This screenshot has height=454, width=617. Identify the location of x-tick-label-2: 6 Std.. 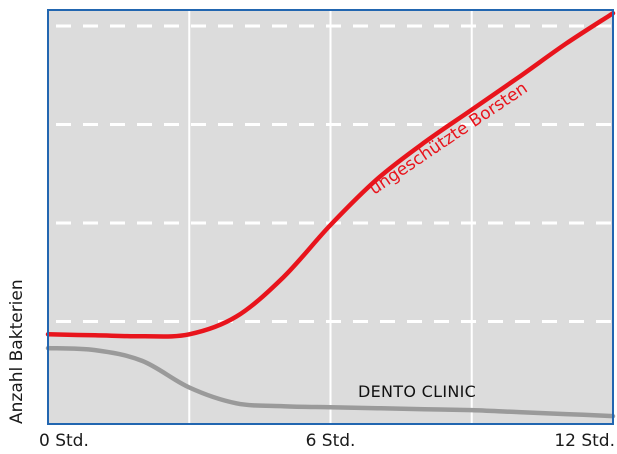
(331, 441).